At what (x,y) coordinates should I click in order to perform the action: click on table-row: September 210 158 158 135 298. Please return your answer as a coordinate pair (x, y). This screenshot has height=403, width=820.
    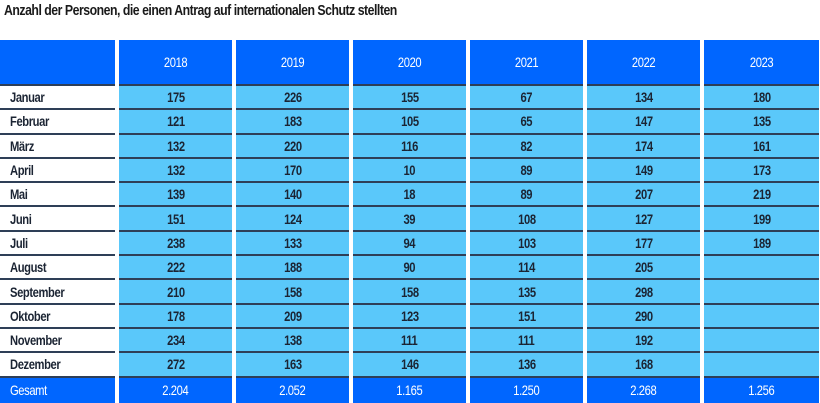
    Looking at the image, I should click on (410, 292).